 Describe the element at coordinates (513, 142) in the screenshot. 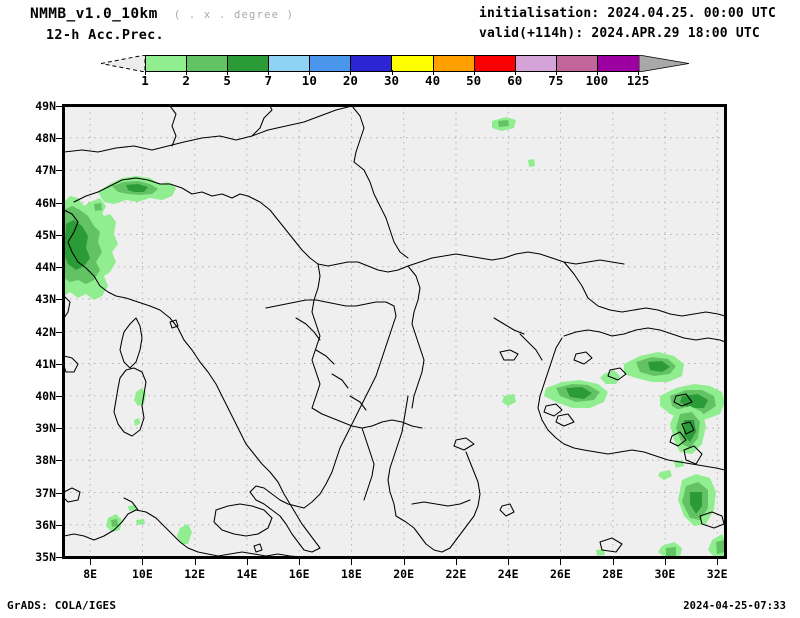

I see `precip-blob-bulgaria` at that location.